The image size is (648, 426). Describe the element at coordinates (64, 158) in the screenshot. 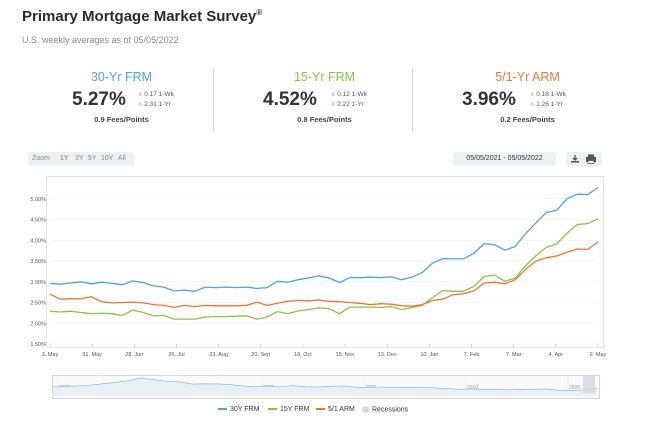

I see `zoom-option-1y: 1Y` at that location.